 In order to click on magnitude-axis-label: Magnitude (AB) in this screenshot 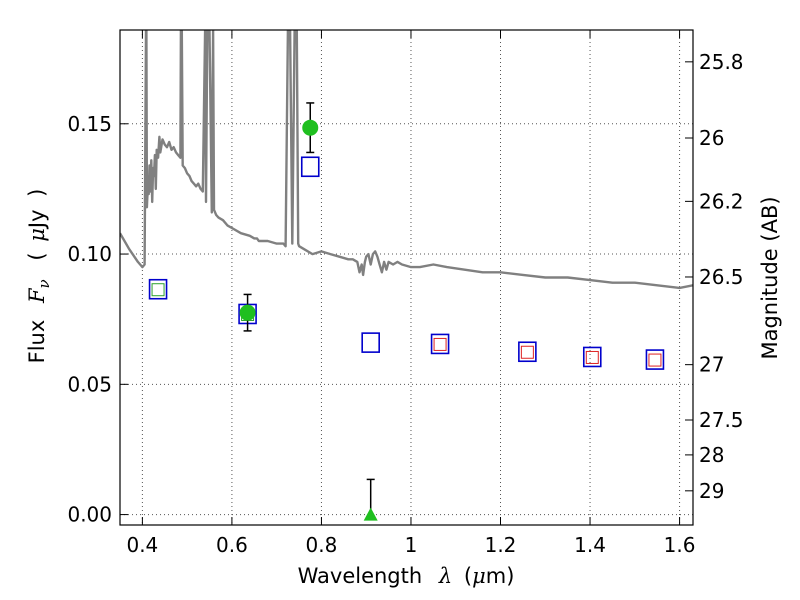, I will do `click(770, 277)`.